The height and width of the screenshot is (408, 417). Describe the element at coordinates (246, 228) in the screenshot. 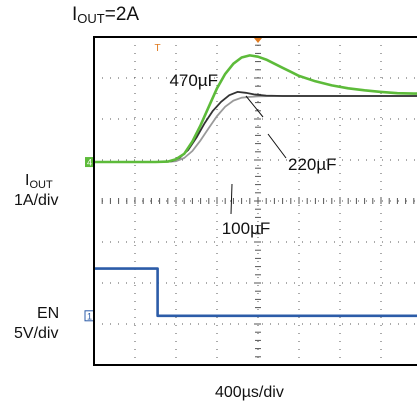

I see `annotation-label: 100µF` at that location.